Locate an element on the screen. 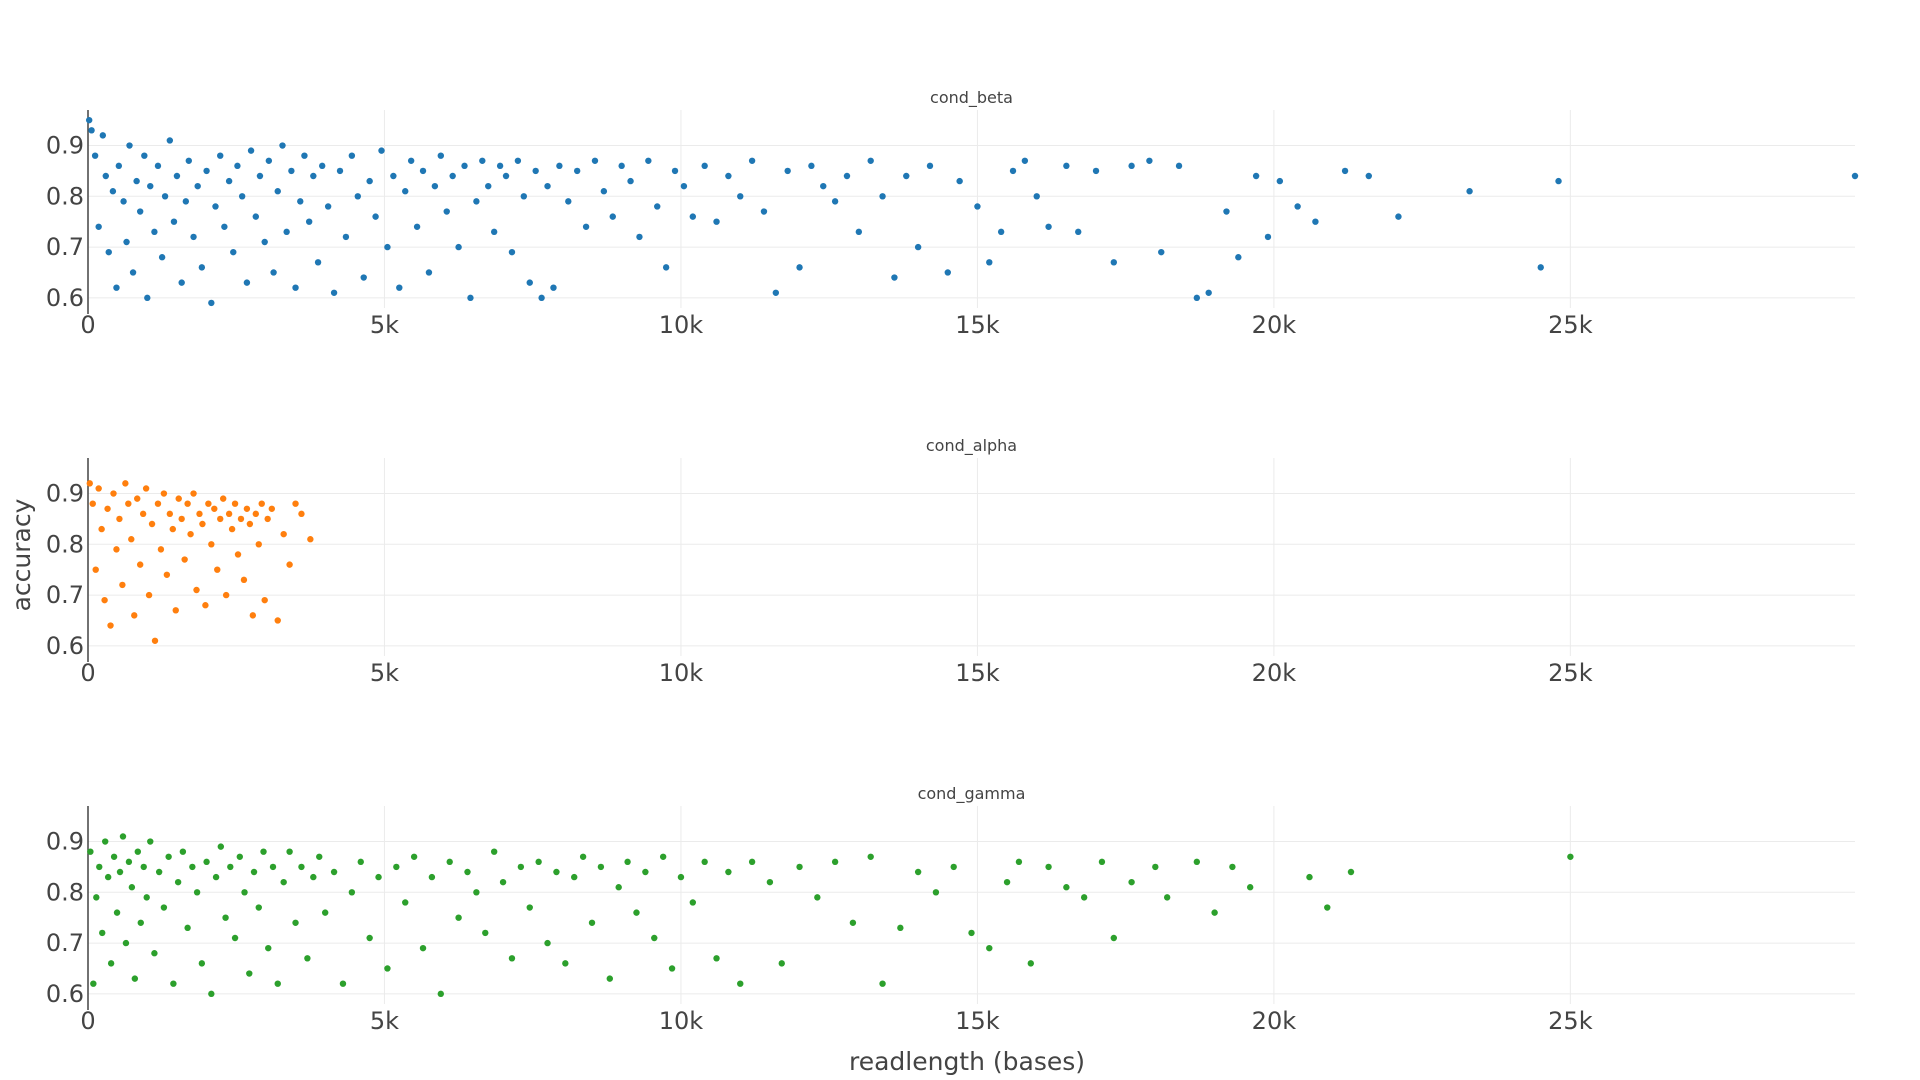 This screenshot has height=1080, width=1920. x-tick-label: 0 is located at coordinates (87, 1021).